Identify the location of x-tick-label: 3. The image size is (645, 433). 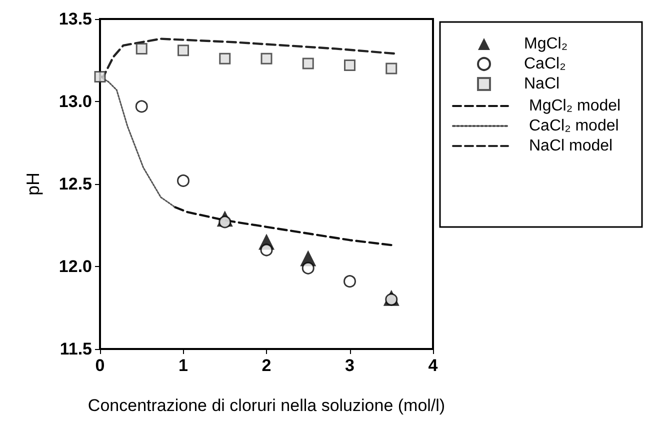
(349, 365).